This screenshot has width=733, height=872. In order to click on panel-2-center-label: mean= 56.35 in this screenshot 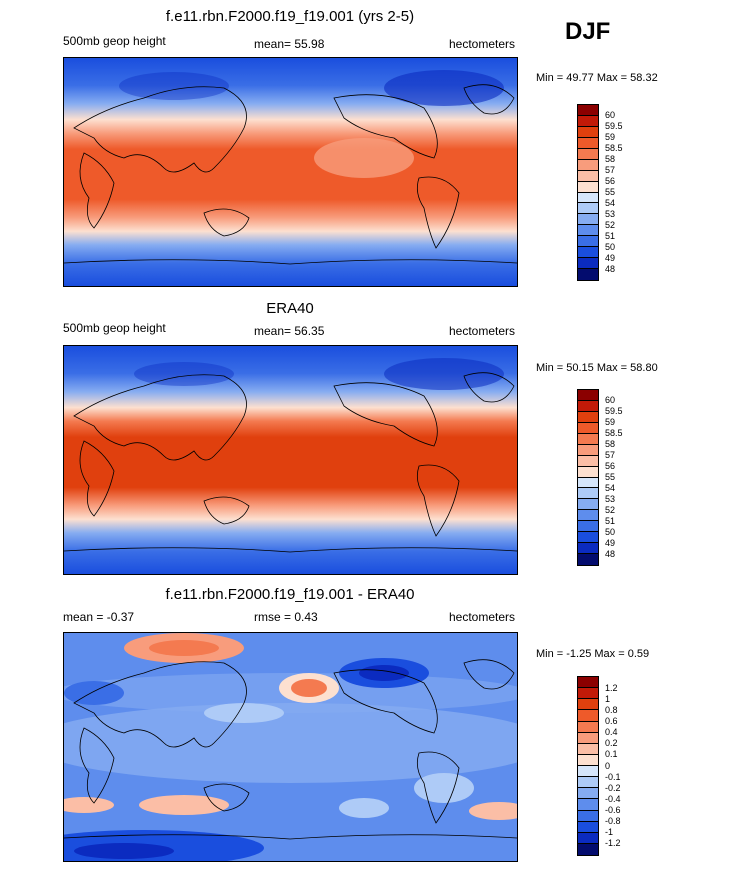, I will do `click(289, 331)`.